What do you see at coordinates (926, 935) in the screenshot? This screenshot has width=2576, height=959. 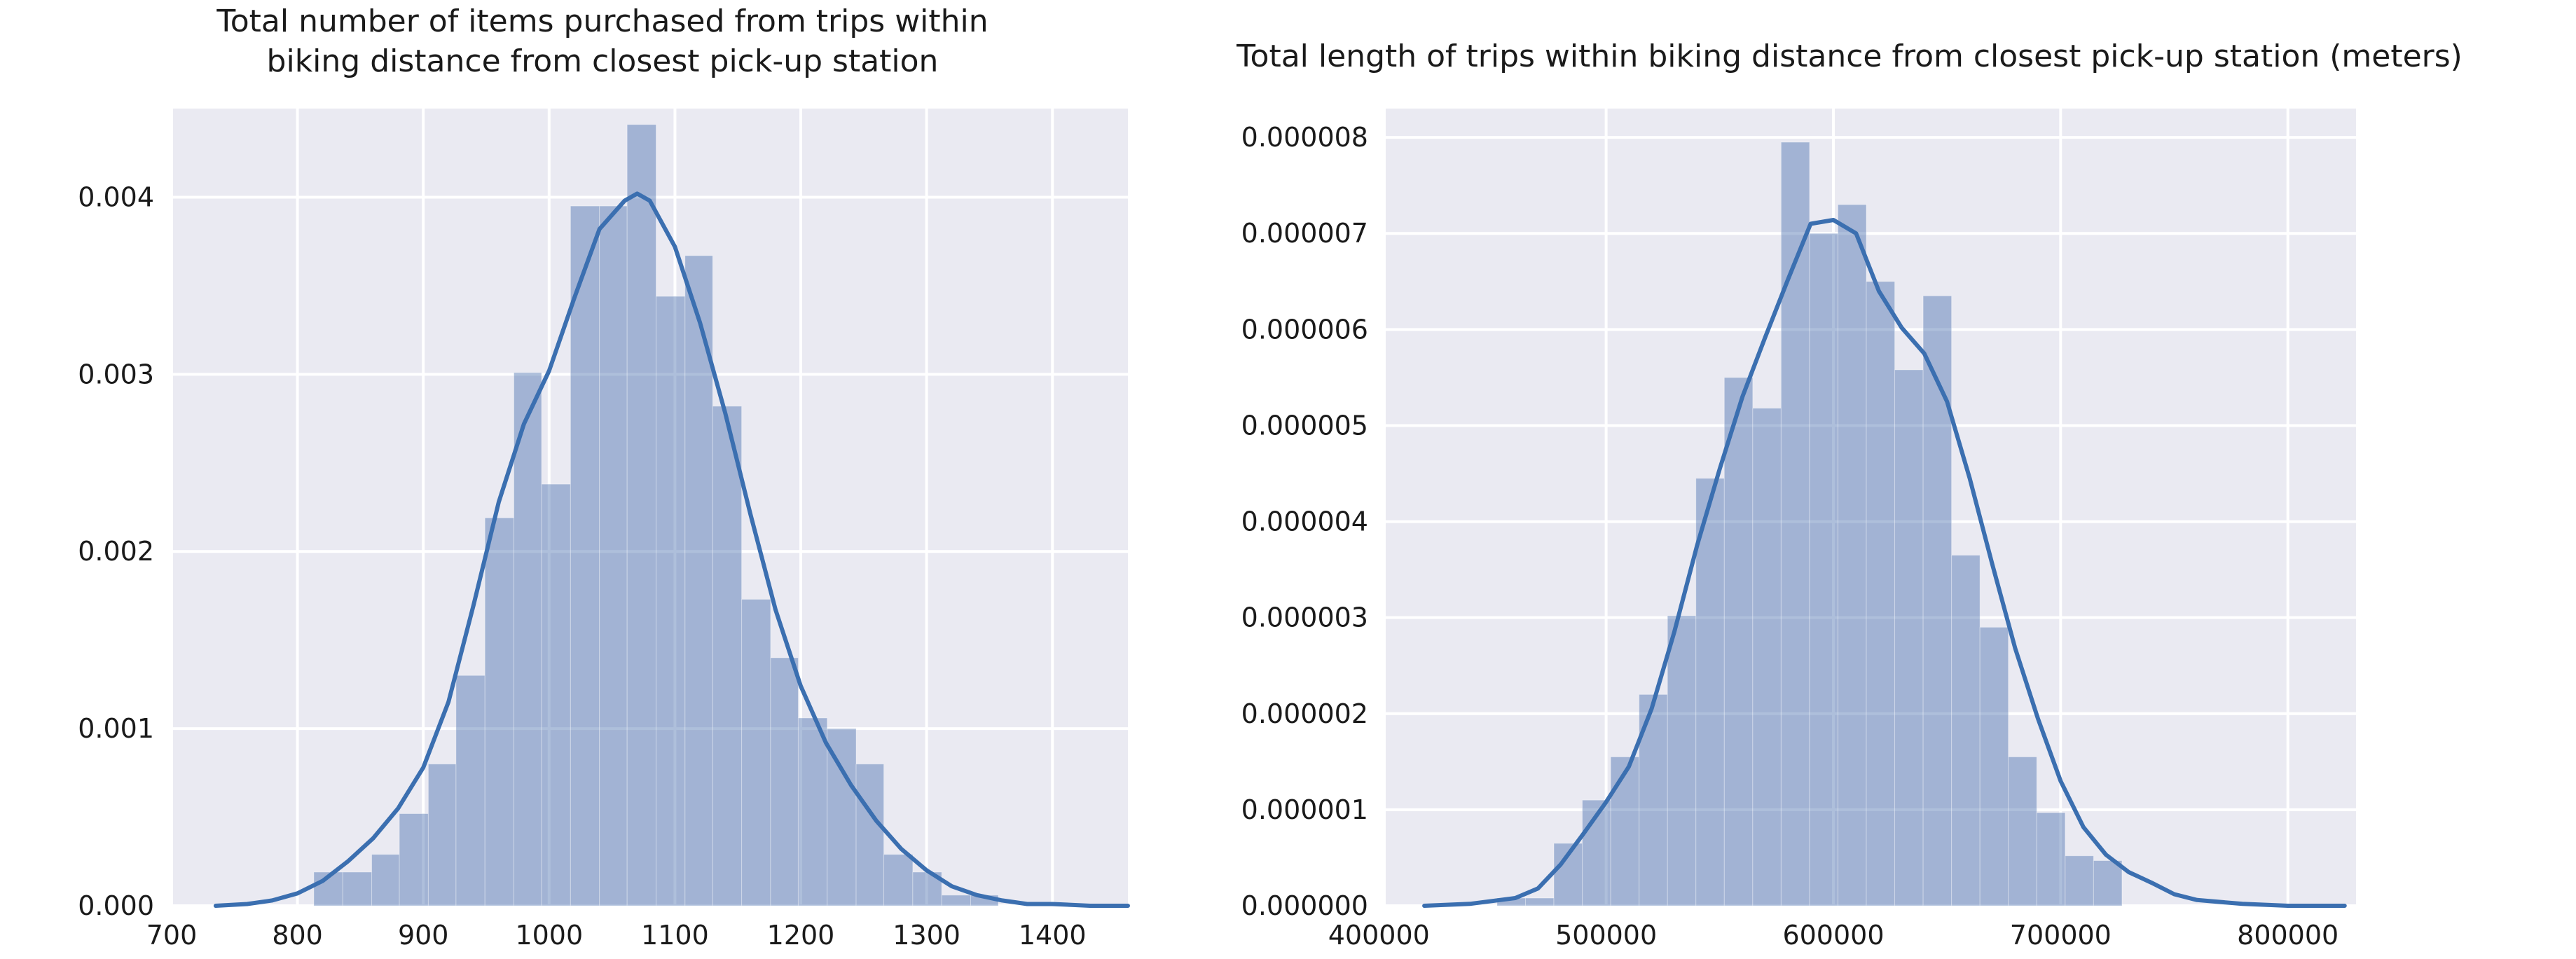 I see `x-tick-label: 1300` at bounding box center [926, 935].